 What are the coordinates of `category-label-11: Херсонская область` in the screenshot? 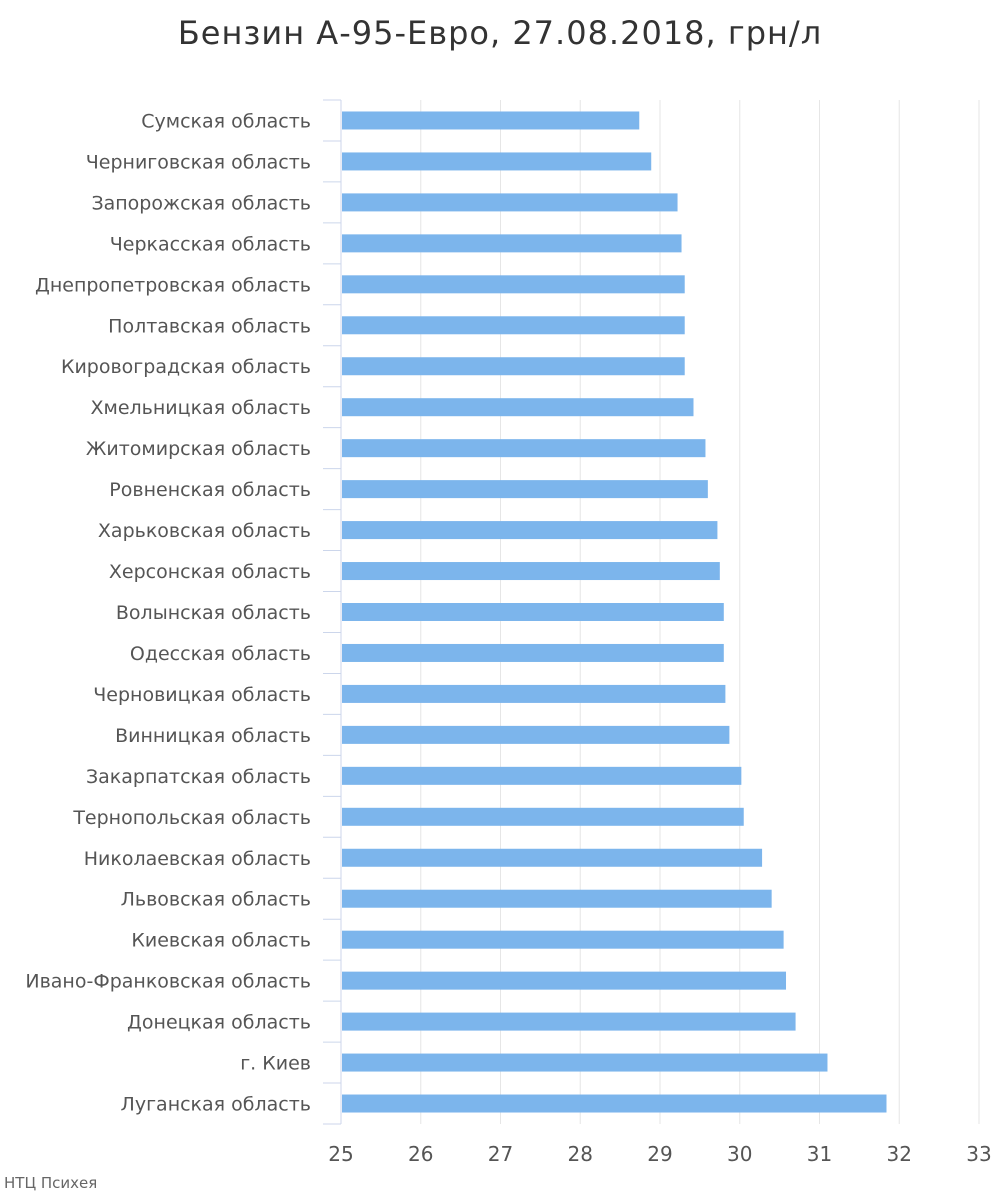 It's located at (210, 572).